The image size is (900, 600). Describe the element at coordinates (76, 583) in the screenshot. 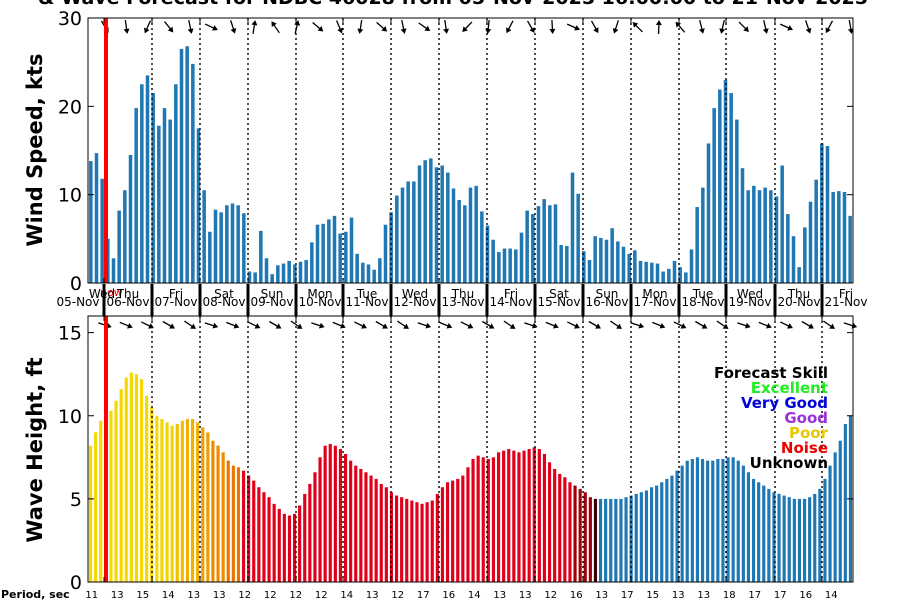

I see `wave-ytick-label: 0` at that location.